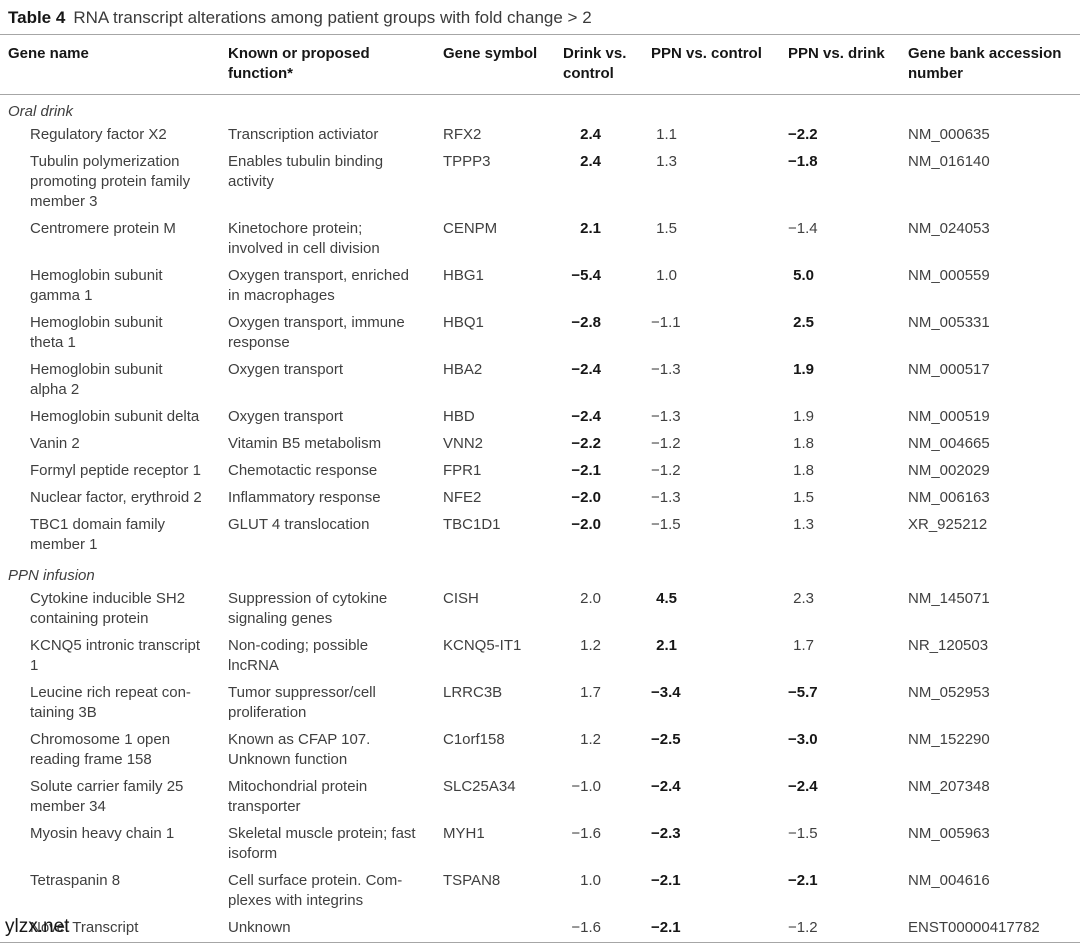 This screenshot has height=944, width=1080. Describe the element at coordinates (848, 703) in the screenshot. I see `ppn-vs-drink-cell: −5.7` at that location.